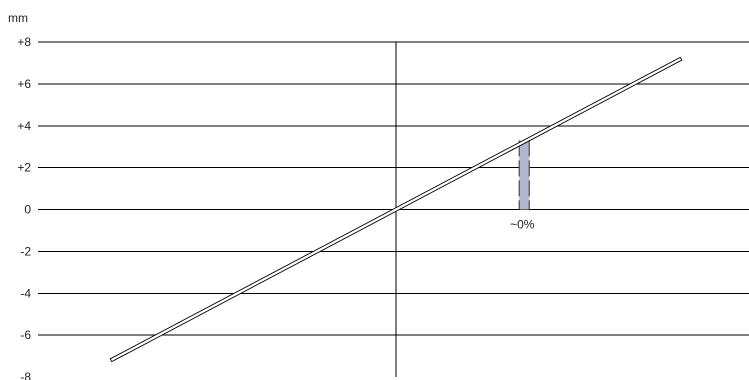 Image resolution: width=749 pixels, height=380 pixels. I want to click on y-tick-label: 0, so click(27, 210).